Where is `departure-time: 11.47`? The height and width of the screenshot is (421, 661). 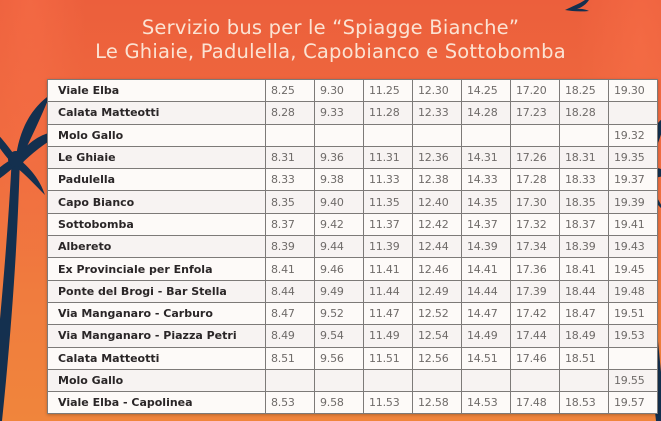
departure-time: 11.47 is located at coordinates (388, 313).